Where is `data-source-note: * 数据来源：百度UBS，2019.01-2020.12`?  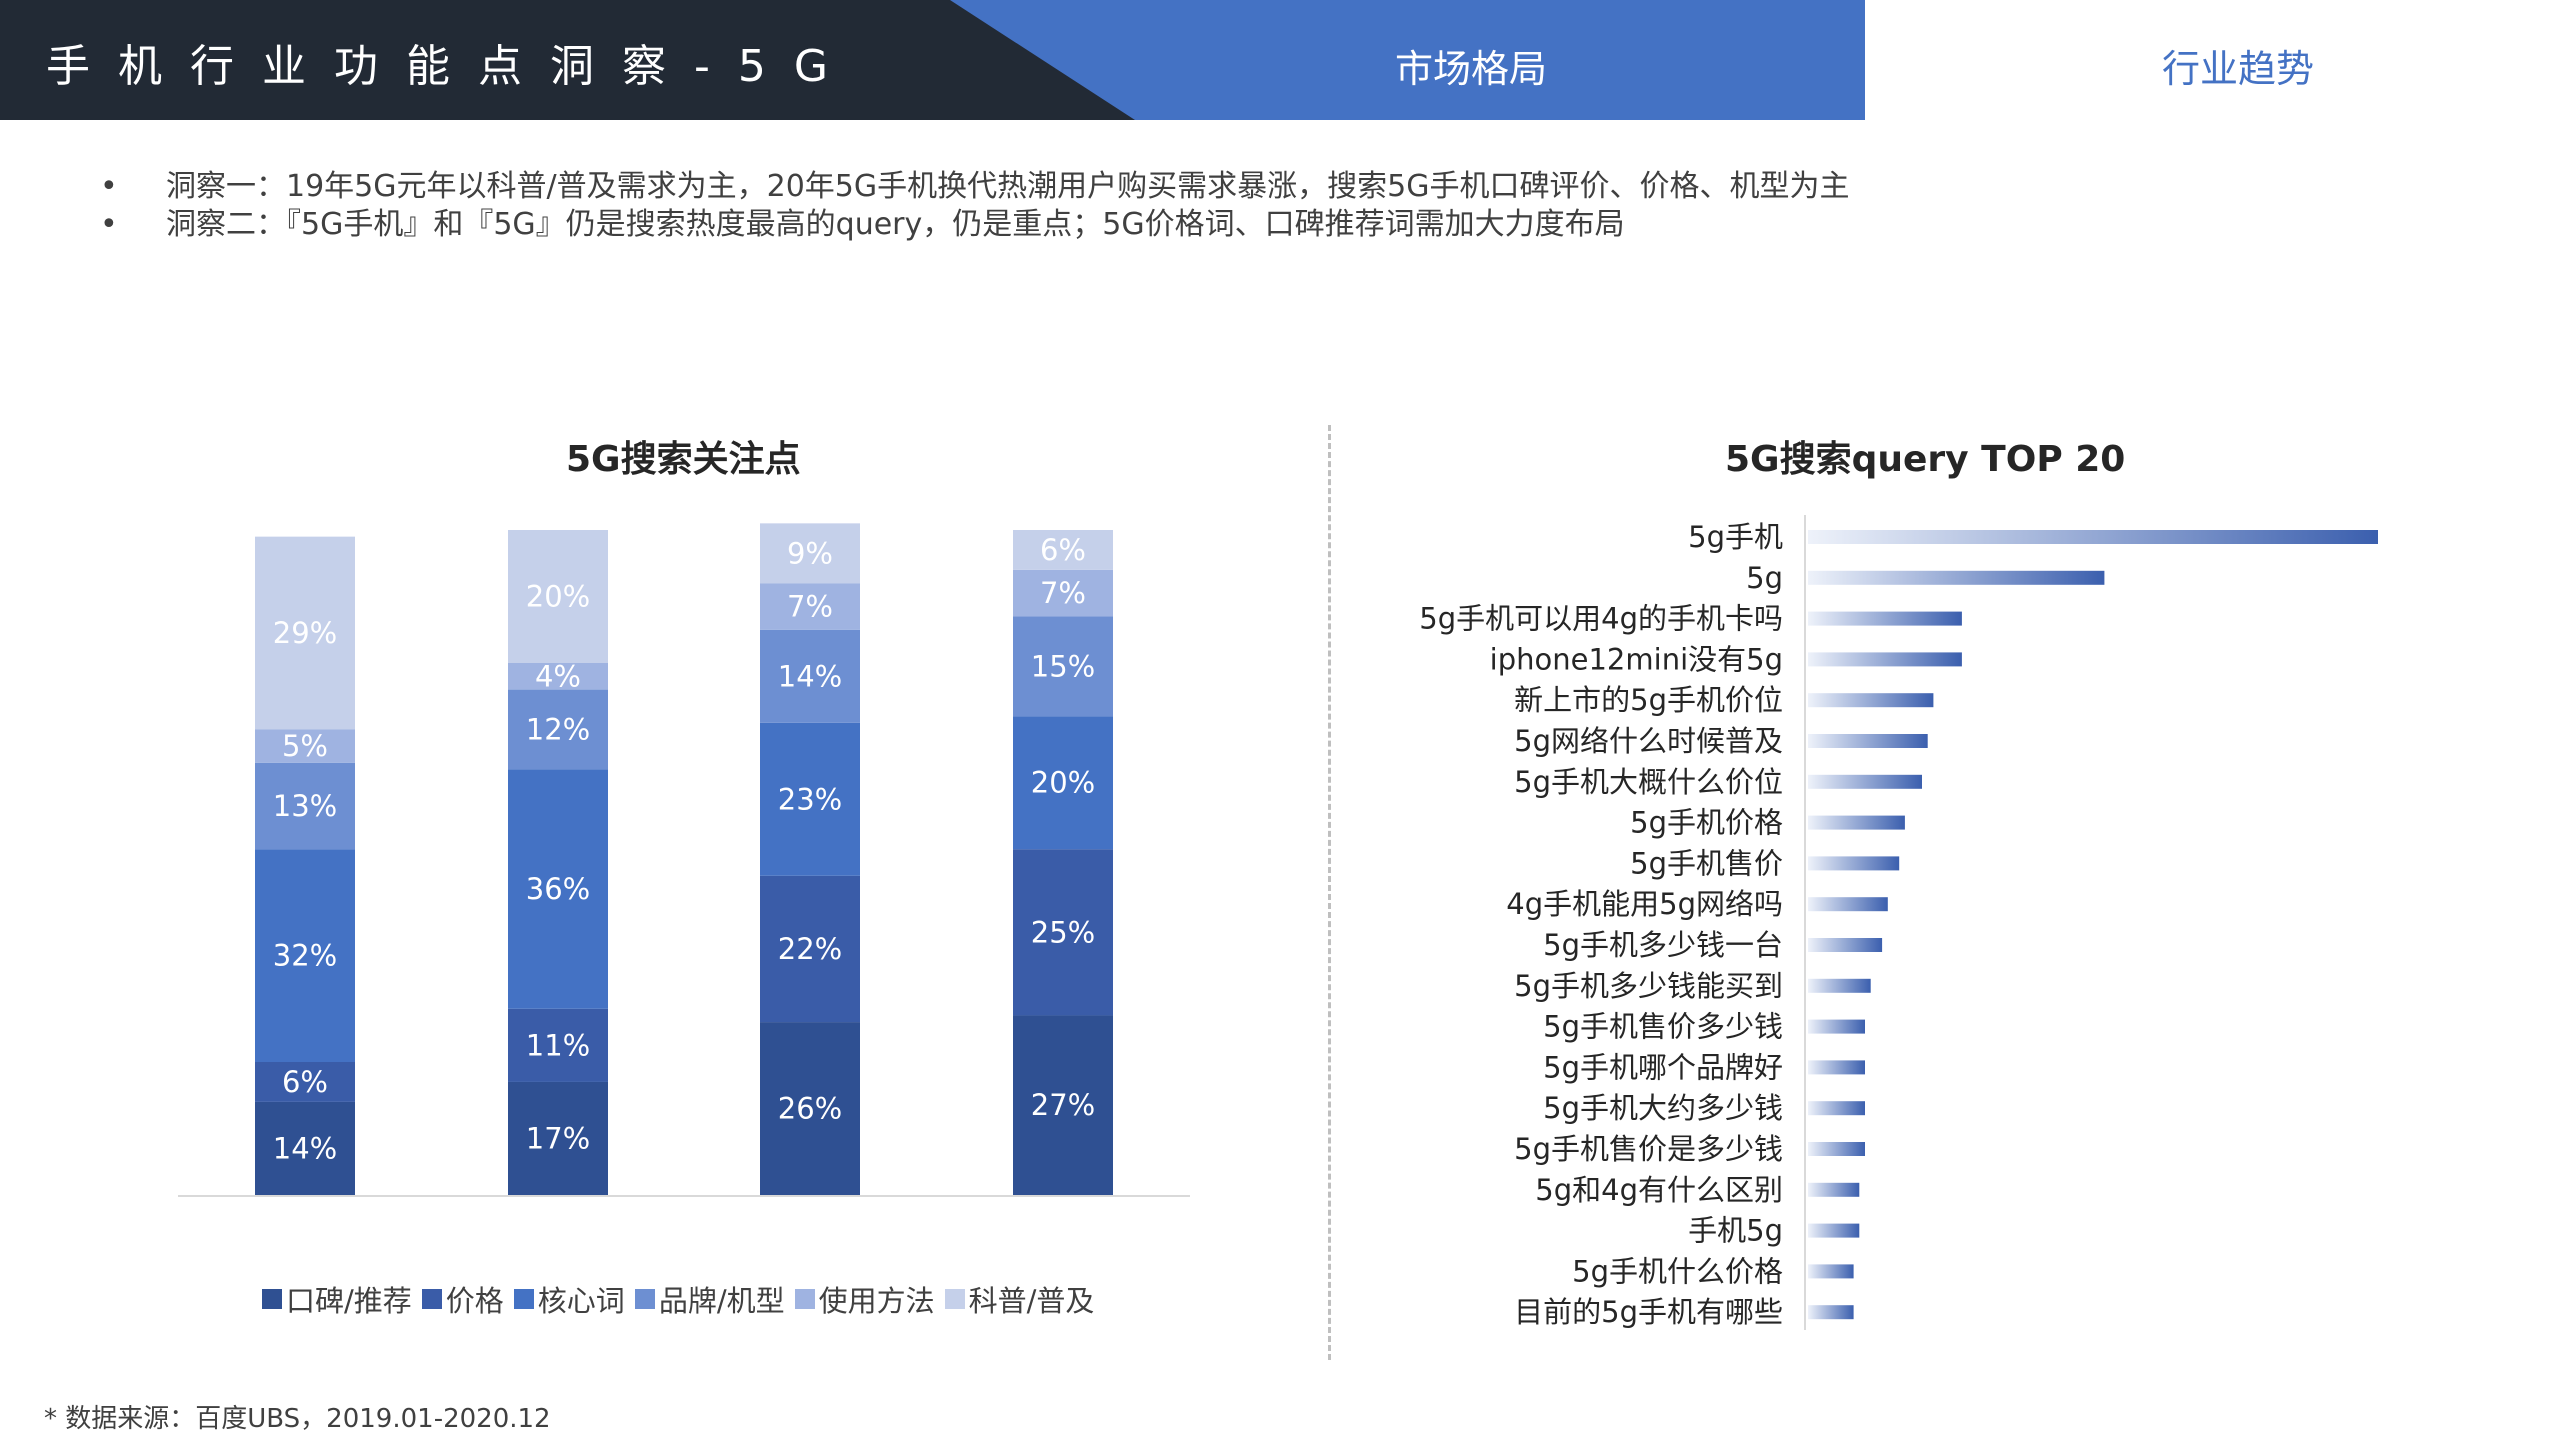
data-source-note: * 数据来源：百度UBS，2019.01-2020.12 is located at coordinates (297, 1419).